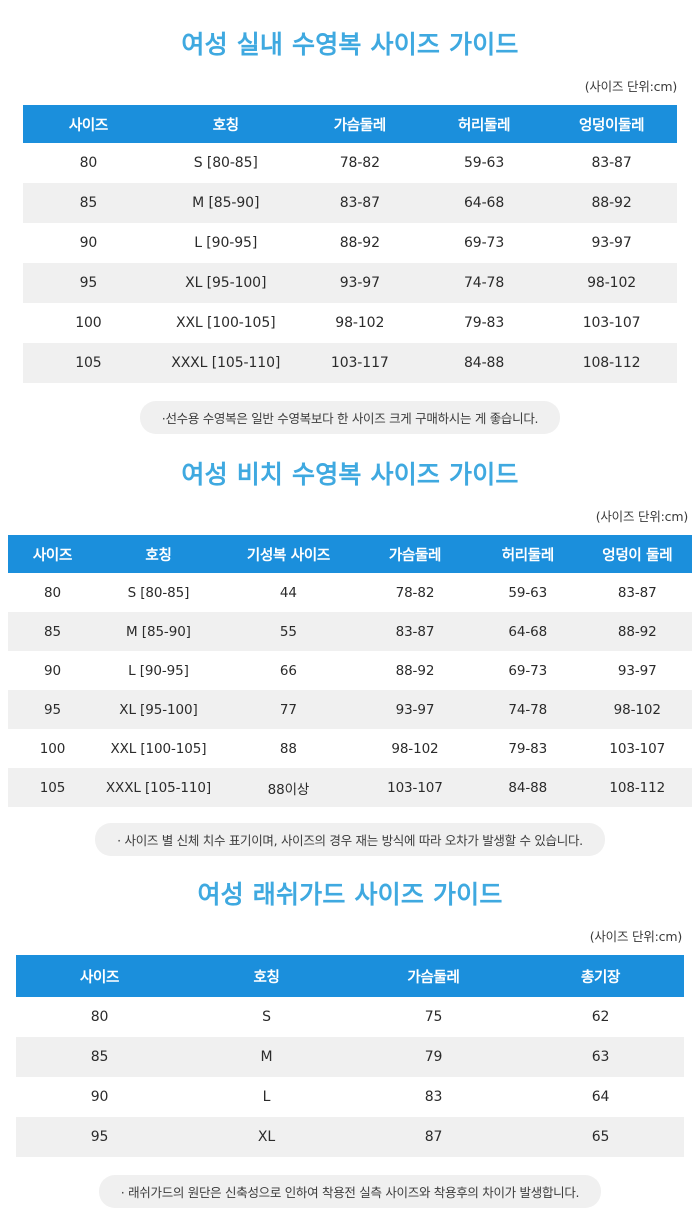 This screenshot has height=1222, width=700. What do you see at coordinates (225, 323) in the screenshot?
I see `cell-1: XXL [100-105]` at bounding box center [225, 323].